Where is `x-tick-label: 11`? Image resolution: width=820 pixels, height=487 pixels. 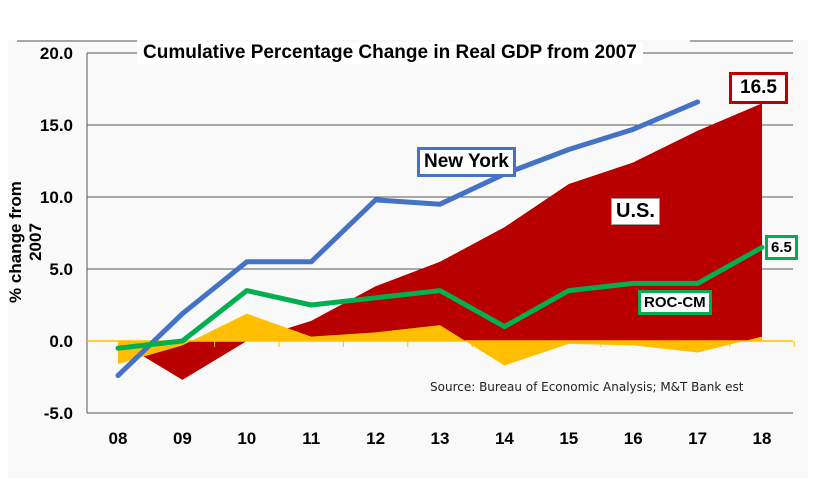
x-tick-label: 11 is located at coordinates (311, 438).